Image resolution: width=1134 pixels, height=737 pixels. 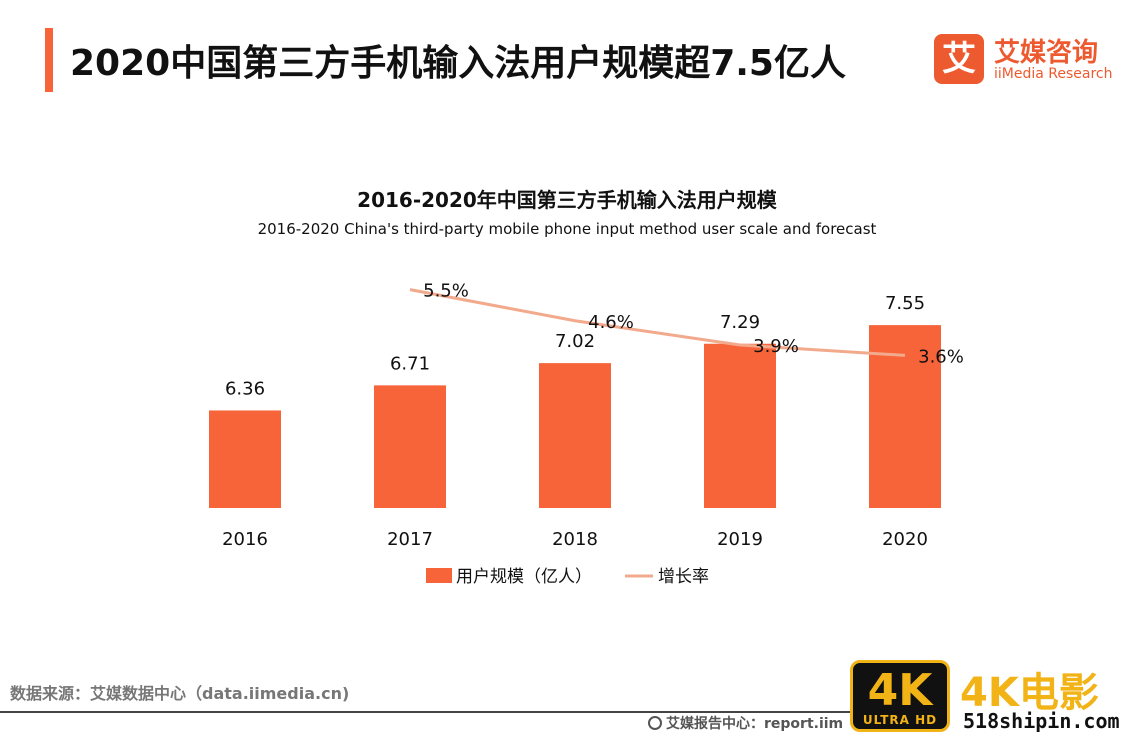 What do you see at coordinates (740, 425) in the screenshot?
I see `bar-2019` at bounding box center [740, 425].